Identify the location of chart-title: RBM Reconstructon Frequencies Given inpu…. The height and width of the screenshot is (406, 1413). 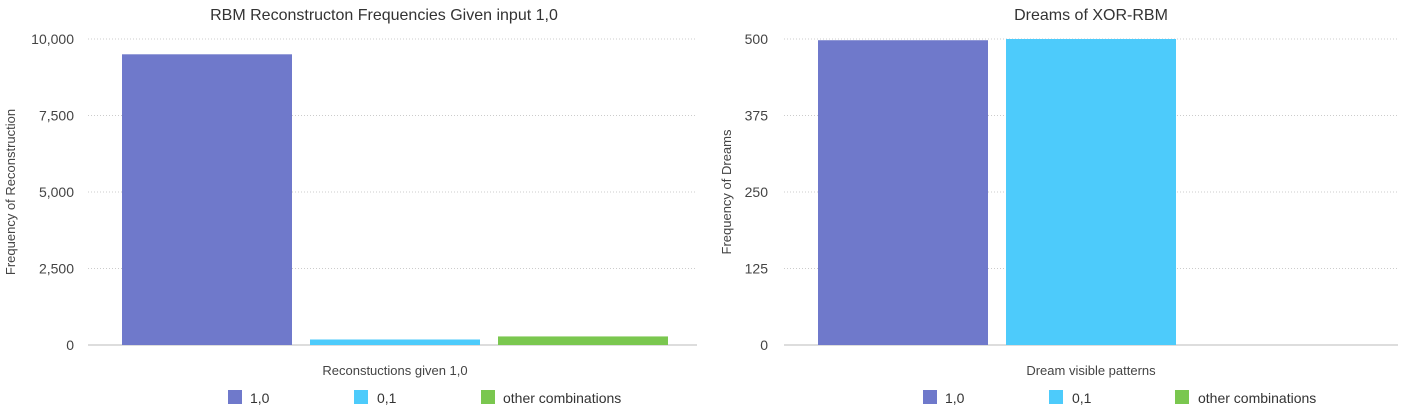
(384, 15).